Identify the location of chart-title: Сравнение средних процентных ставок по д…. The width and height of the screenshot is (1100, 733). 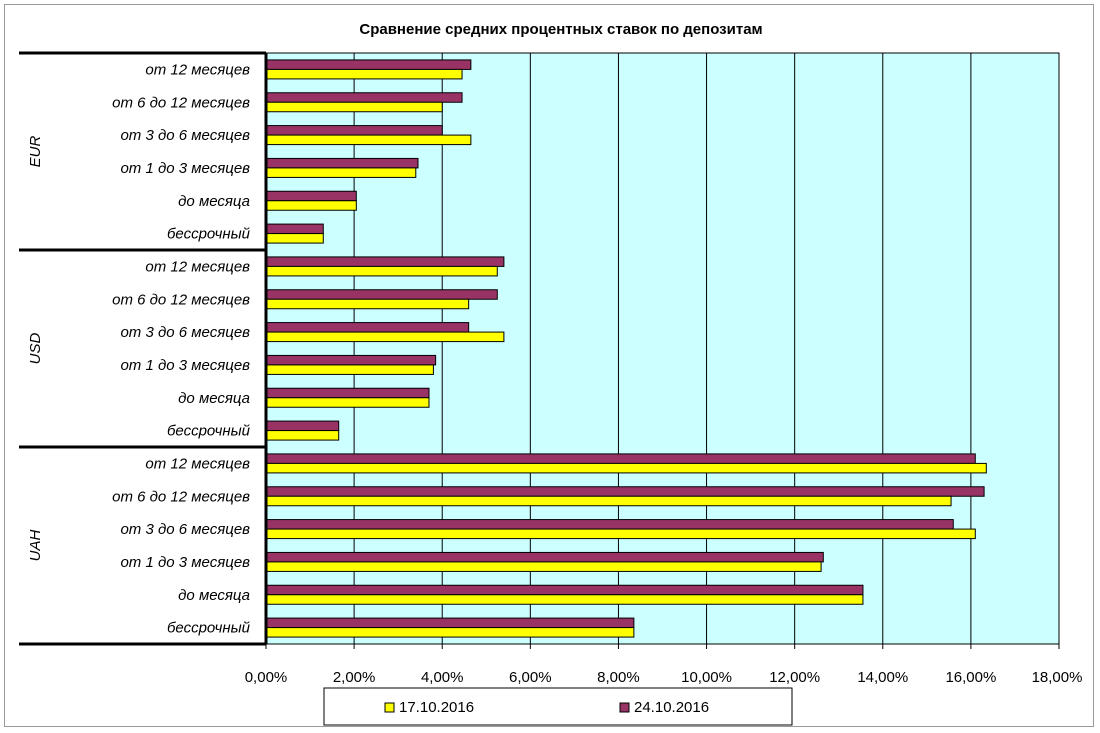
(560, 29).